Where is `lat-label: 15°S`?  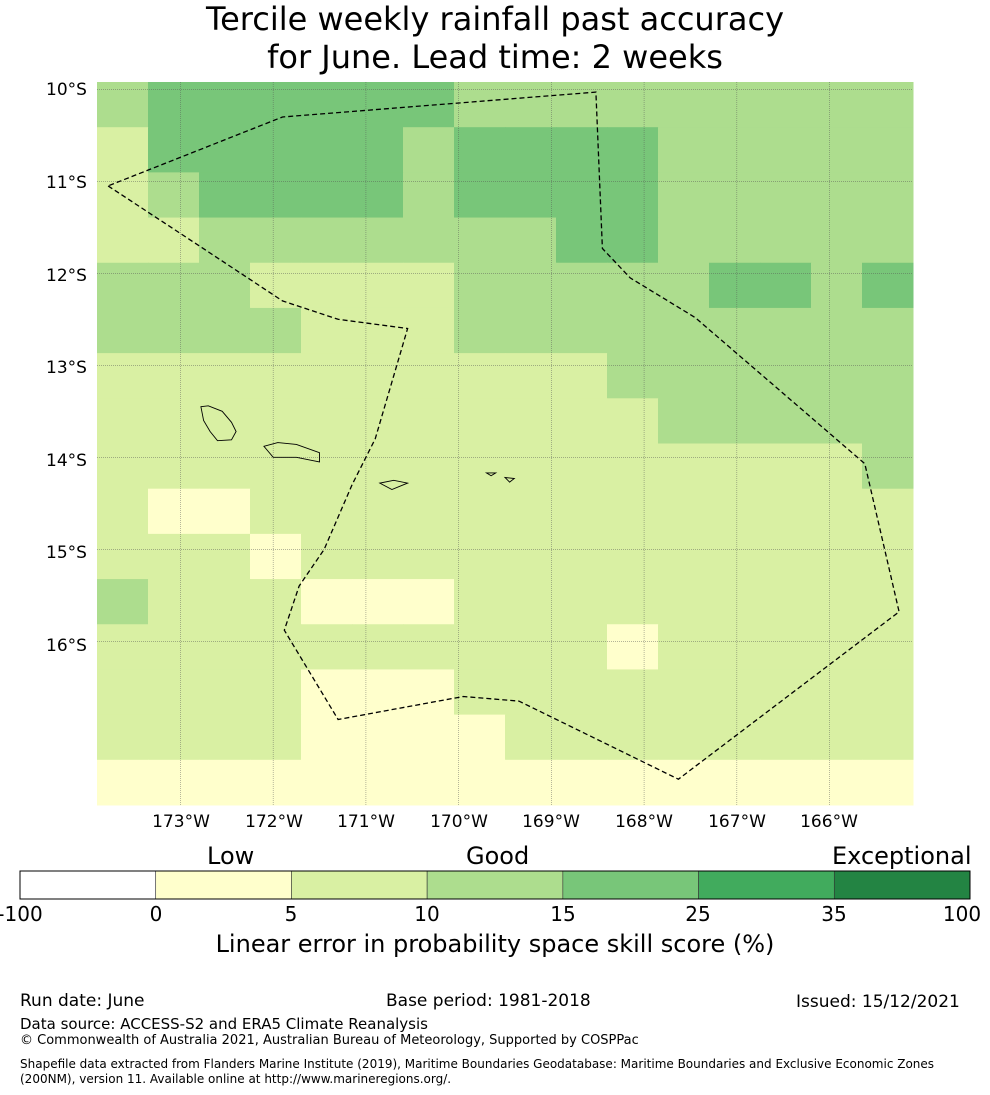
lat-label: 15°S is located at coordinates (66, 553).